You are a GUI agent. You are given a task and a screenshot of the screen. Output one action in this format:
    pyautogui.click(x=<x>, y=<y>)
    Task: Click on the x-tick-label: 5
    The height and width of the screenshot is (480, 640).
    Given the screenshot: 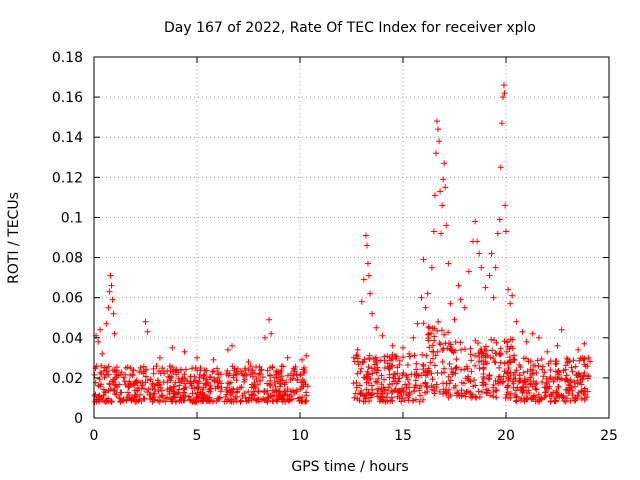 What is the action you would take?
    pyautogui.click(x=197, y=436)
    